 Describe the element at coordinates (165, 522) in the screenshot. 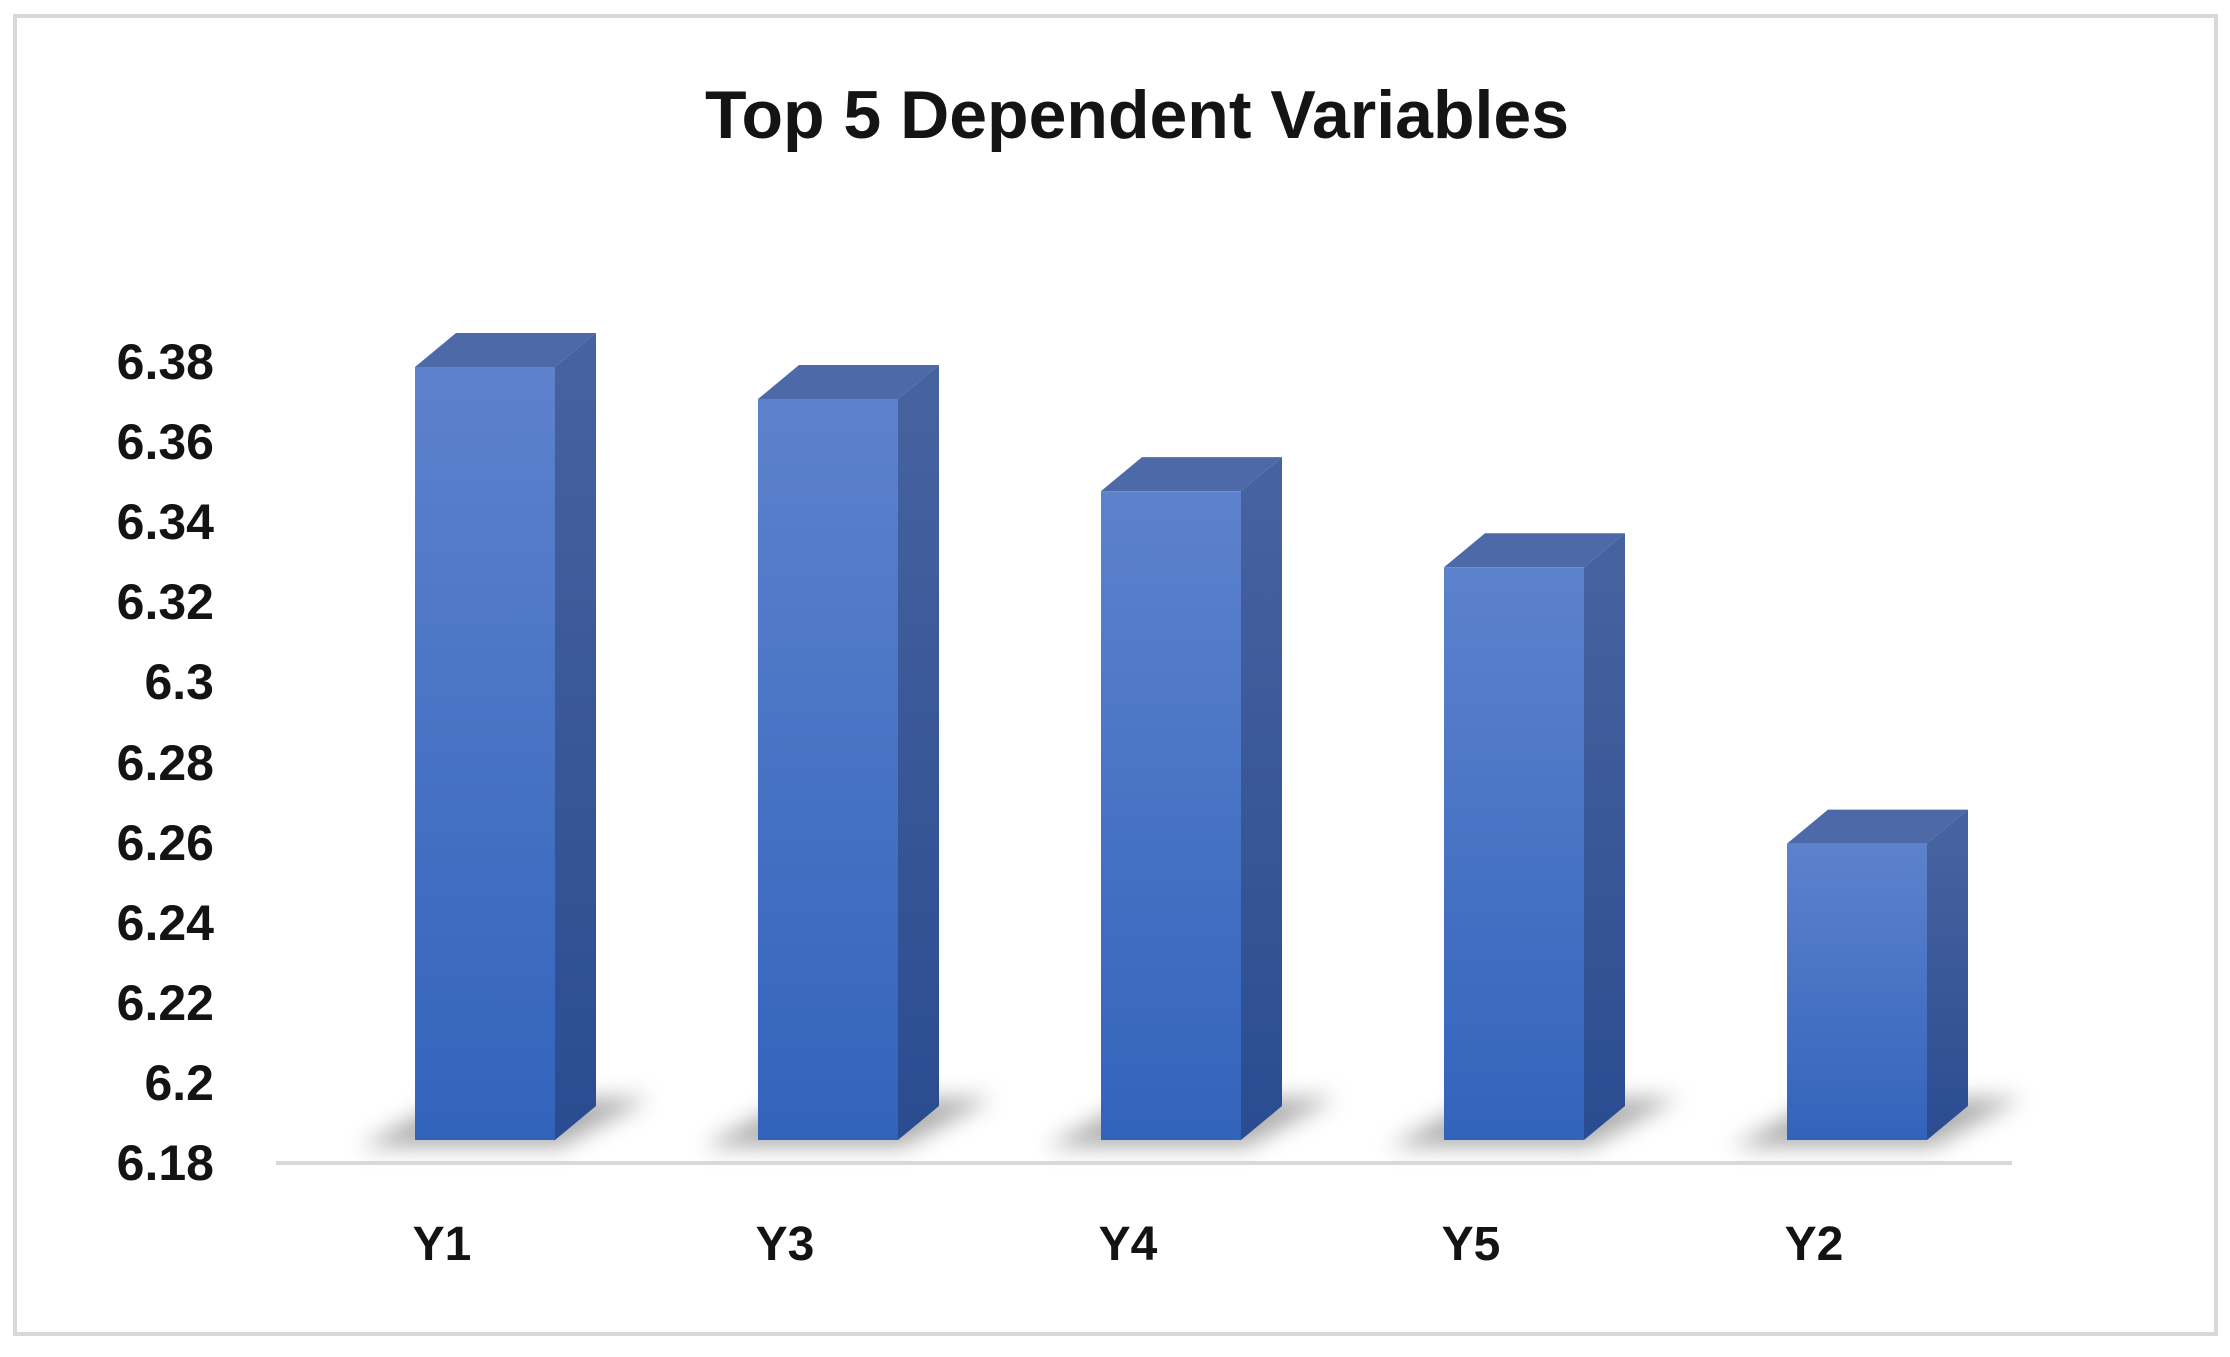

I see `y-tick-label: 6.34` at that location.